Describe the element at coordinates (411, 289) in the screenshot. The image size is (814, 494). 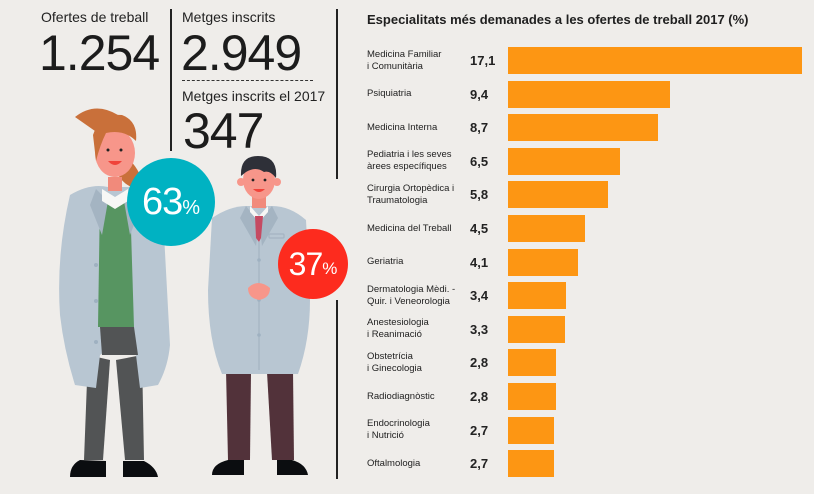
I see `category-label-line: Dermatologia Mèdi. -` at that location.